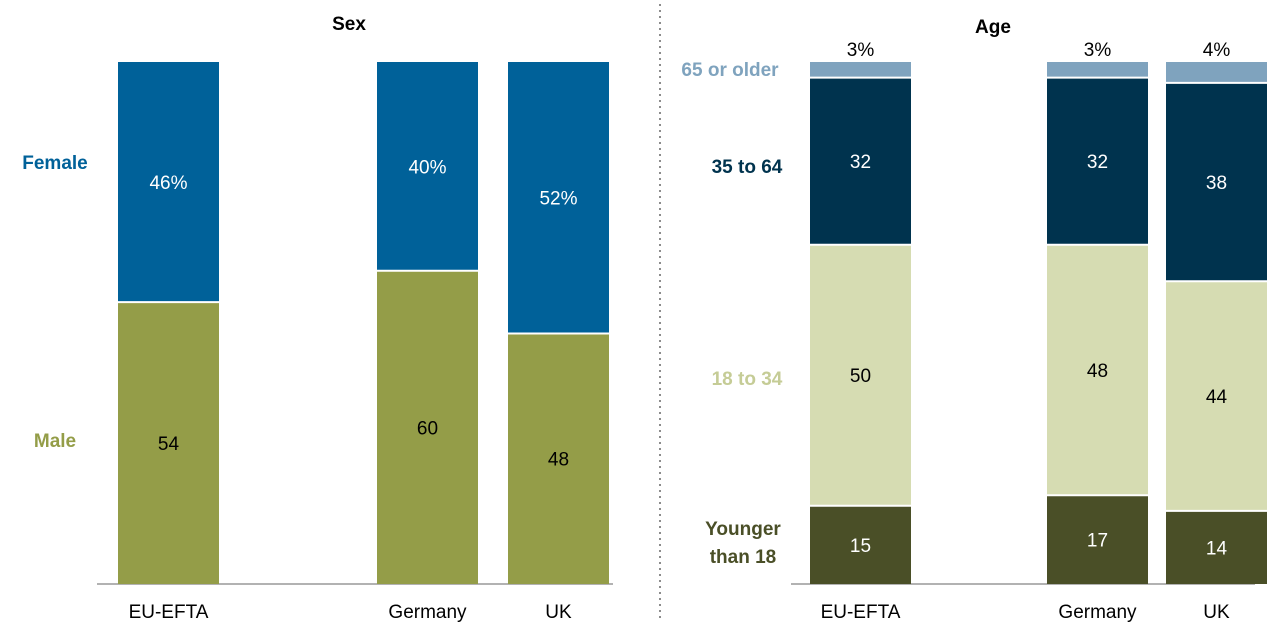 The width and height of the screenshot is (1271, 626). I want to click on sex-legend-female: Female, so click(54, 163).